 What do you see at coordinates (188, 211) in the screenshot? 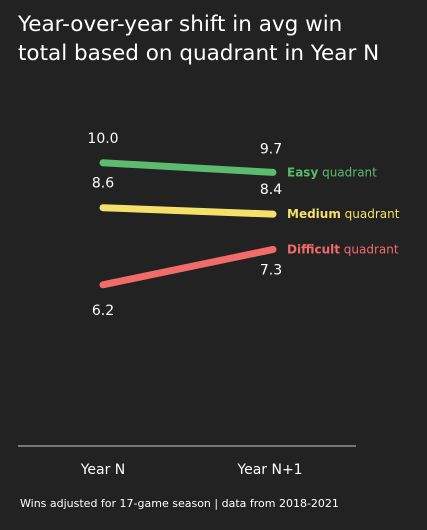
I see `medium-series-line` at bounding box center [188, 211].